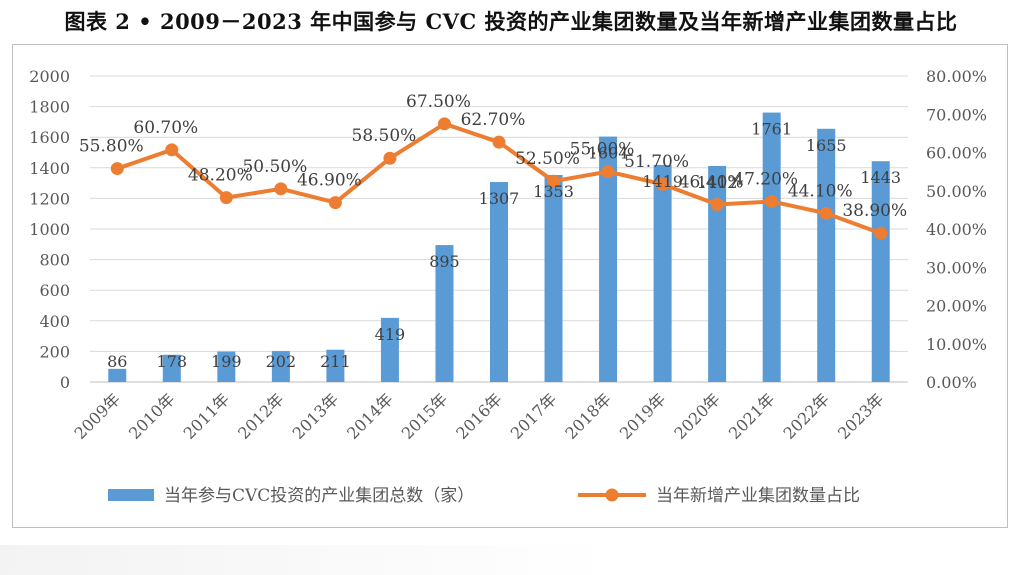 Image resolution: width=1022 pixels, height=575 pixels. What do you see at coordinates (752, 416) in the screenshot?
I see `x-tick-label: 2021年` at bounding box center [752, 416].